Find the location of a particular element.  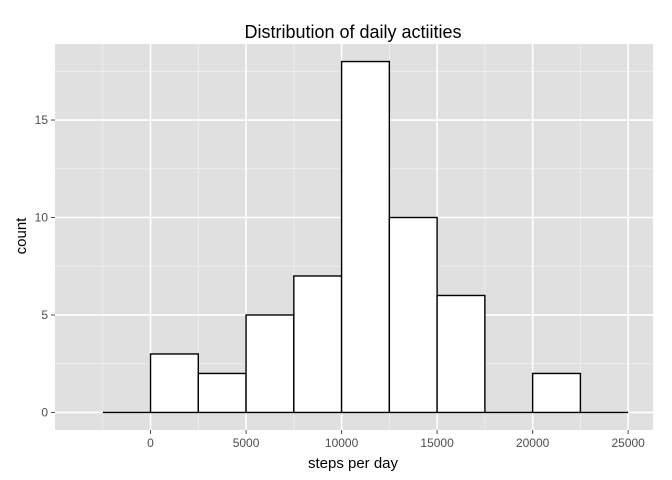

chart-title: Distribution of daily actiities is located at coordinates (352, 32).